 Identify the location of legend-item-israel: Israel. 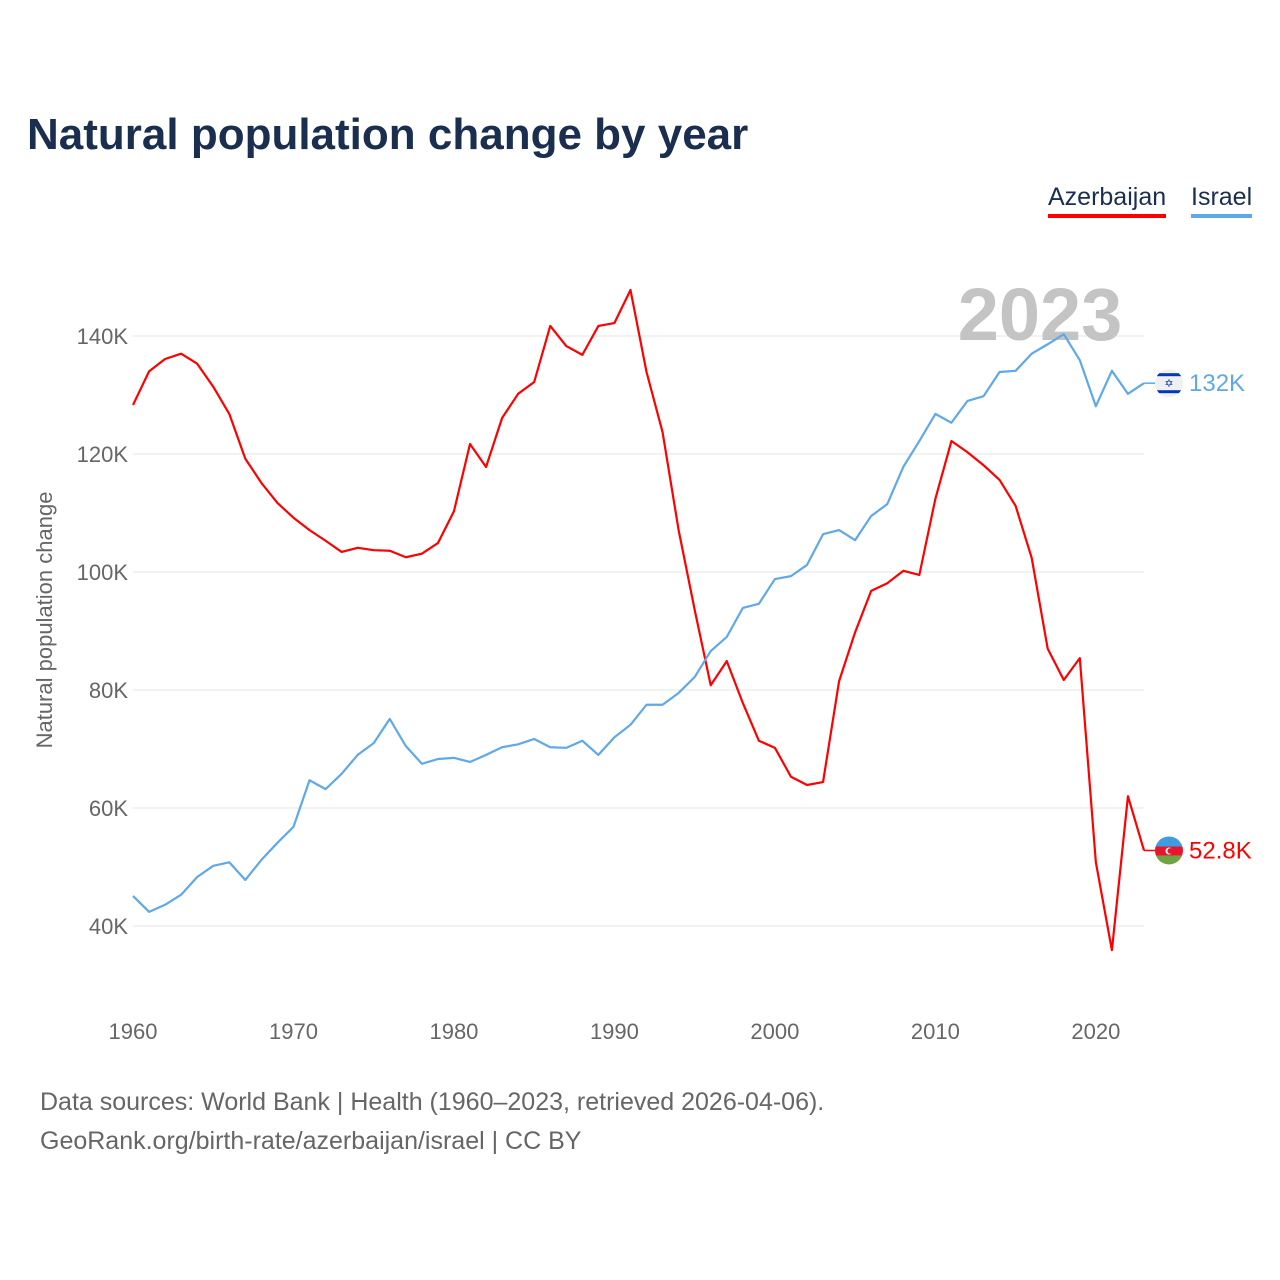
(1222, 200).